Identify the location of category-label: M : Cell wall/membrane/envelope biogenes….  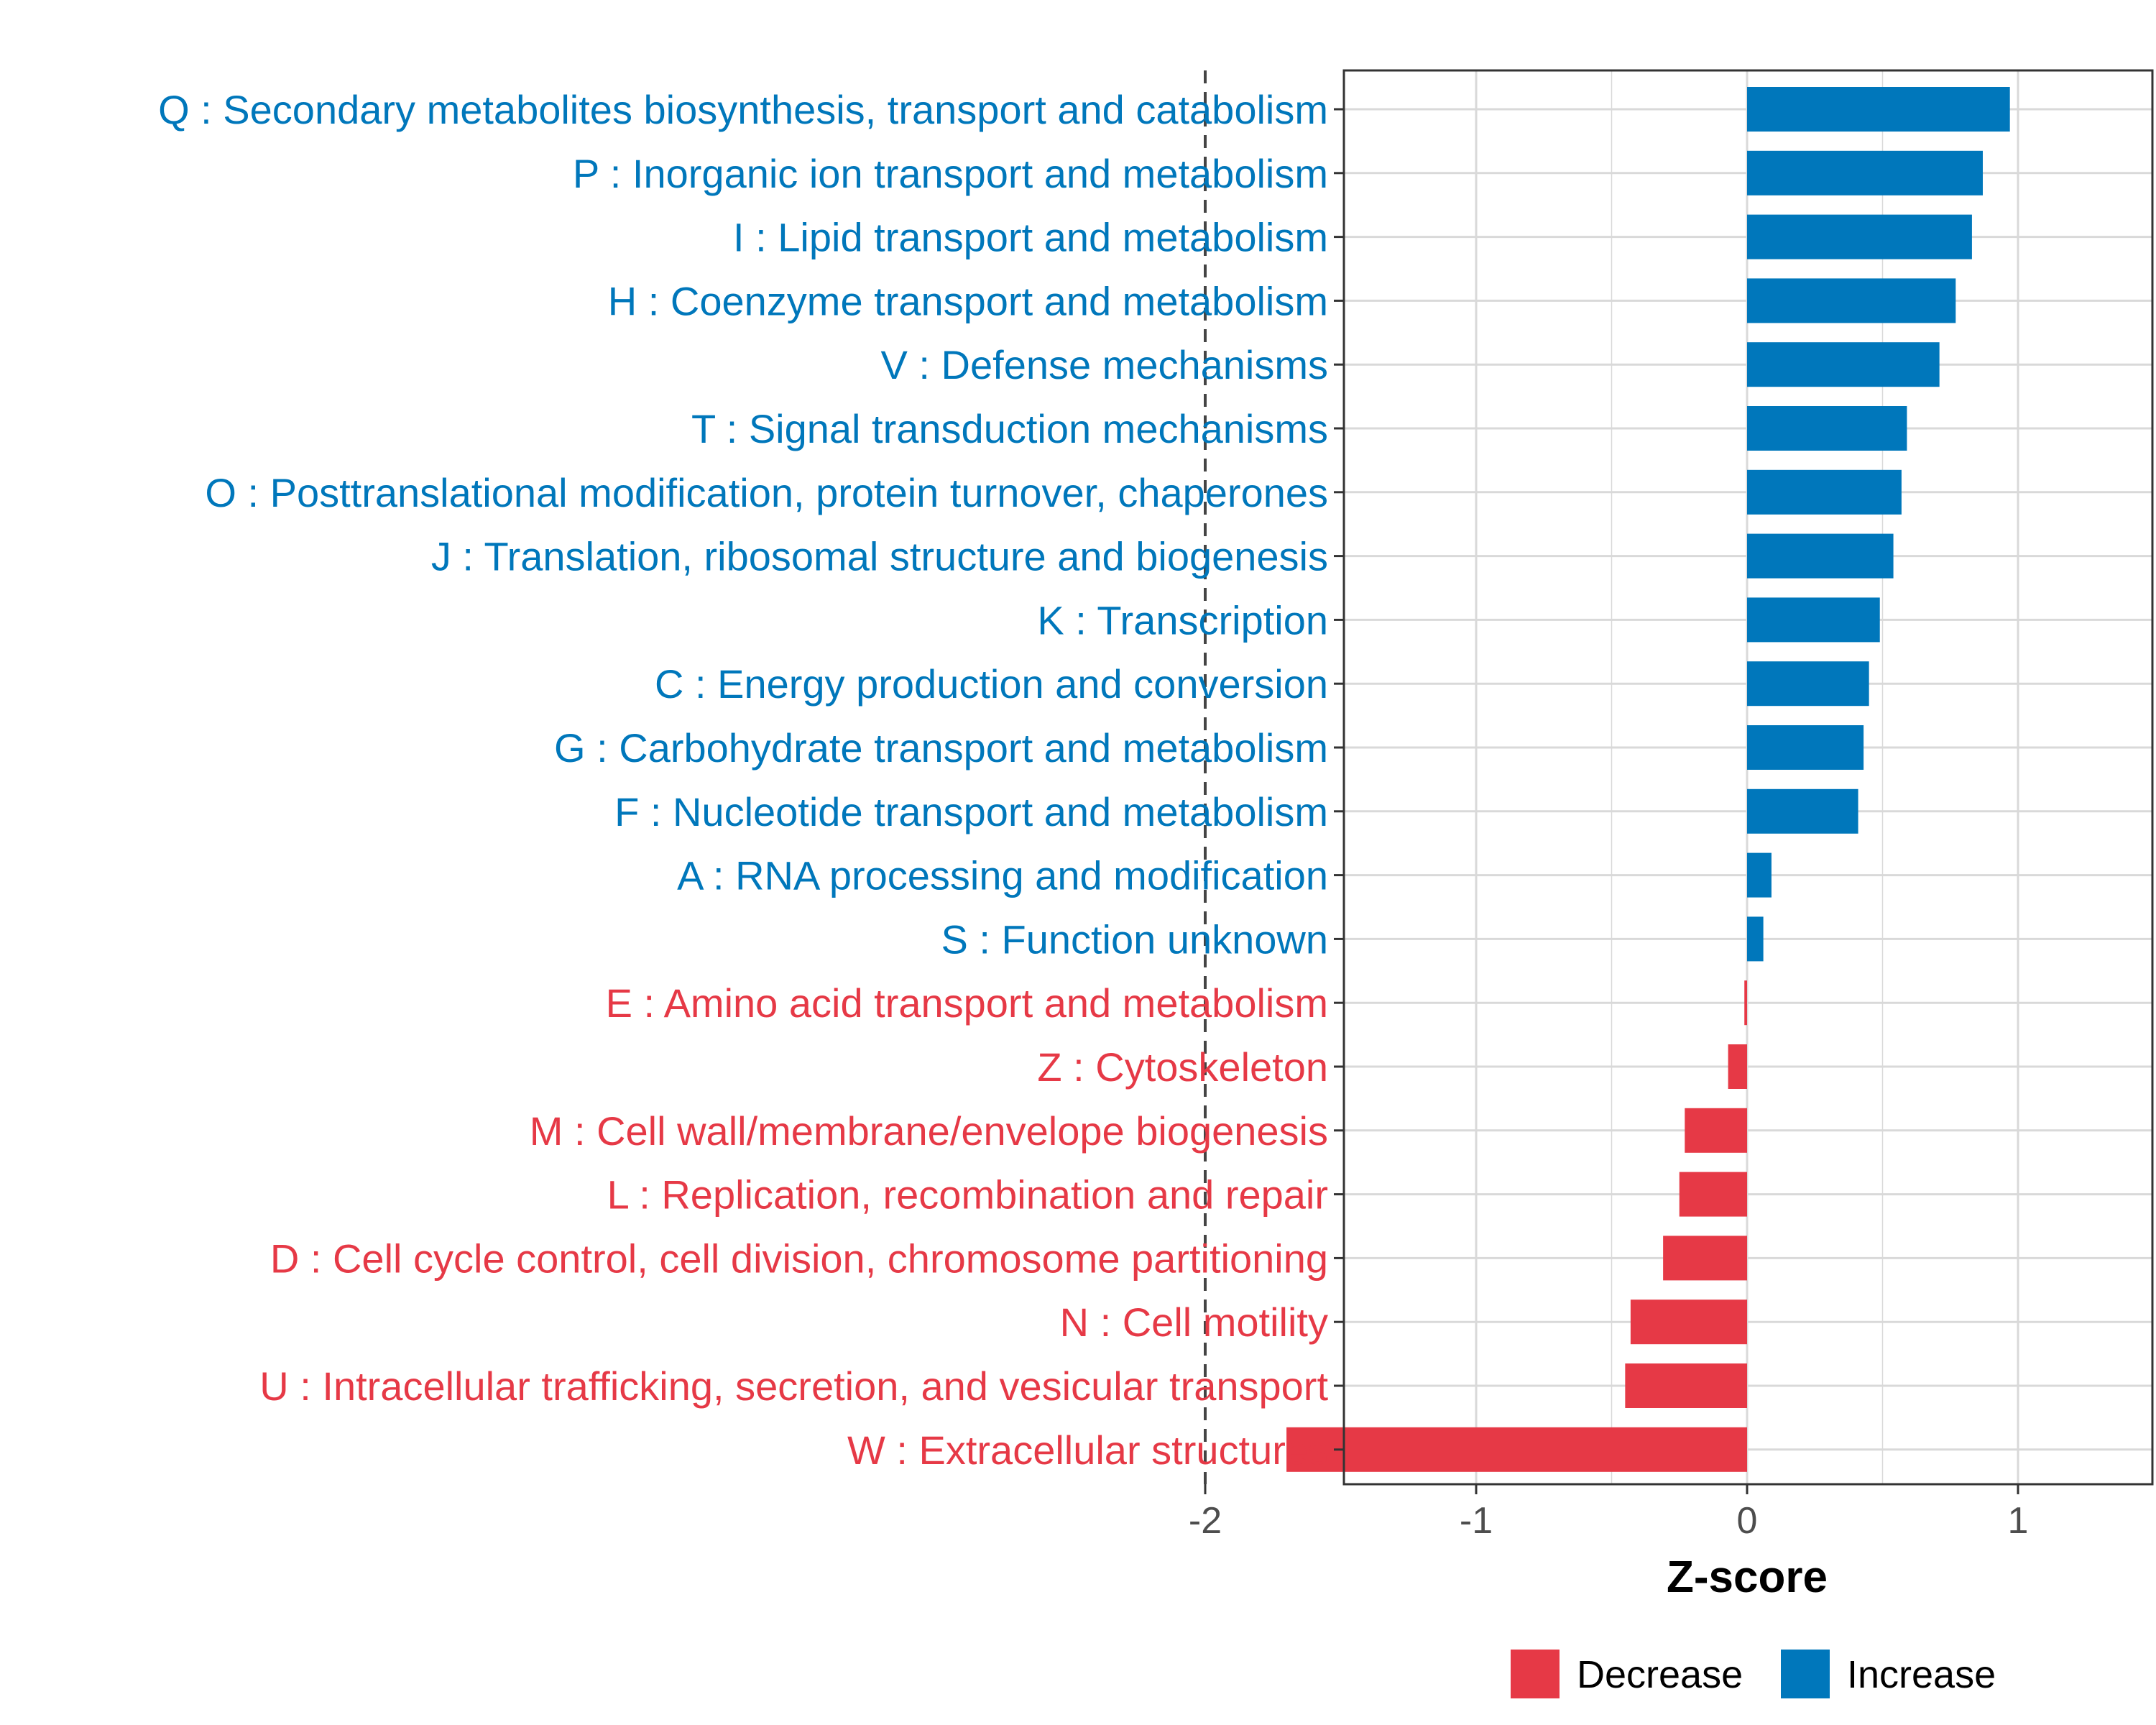
(929, 1131).